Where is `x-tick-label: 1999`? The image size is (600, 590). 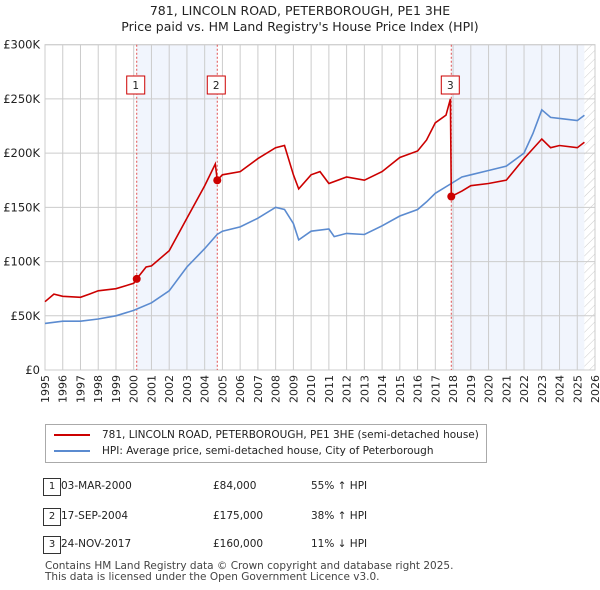
x-tick-label: 1999 is located at coordinates (116, 389).